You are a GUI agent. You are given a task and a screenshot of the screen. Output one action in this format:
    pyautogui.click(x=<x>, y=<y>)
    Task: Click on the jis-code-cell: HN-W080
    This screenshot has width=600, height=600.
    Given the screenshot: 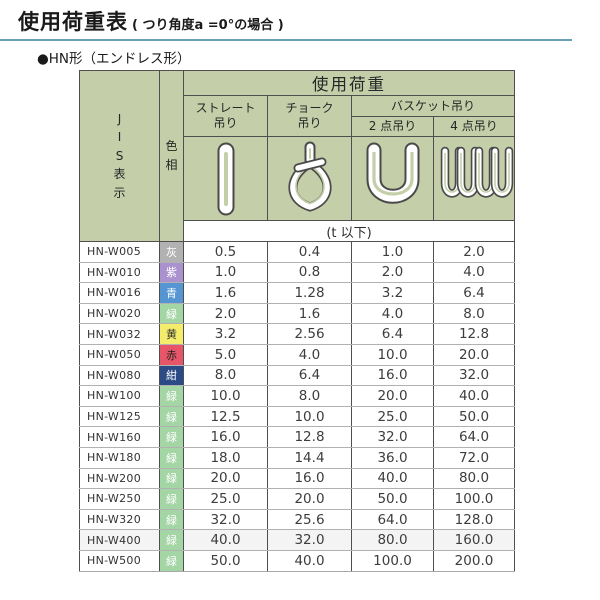 What is the action you would take?
    pyautogui.click(x=119, y=375)
    